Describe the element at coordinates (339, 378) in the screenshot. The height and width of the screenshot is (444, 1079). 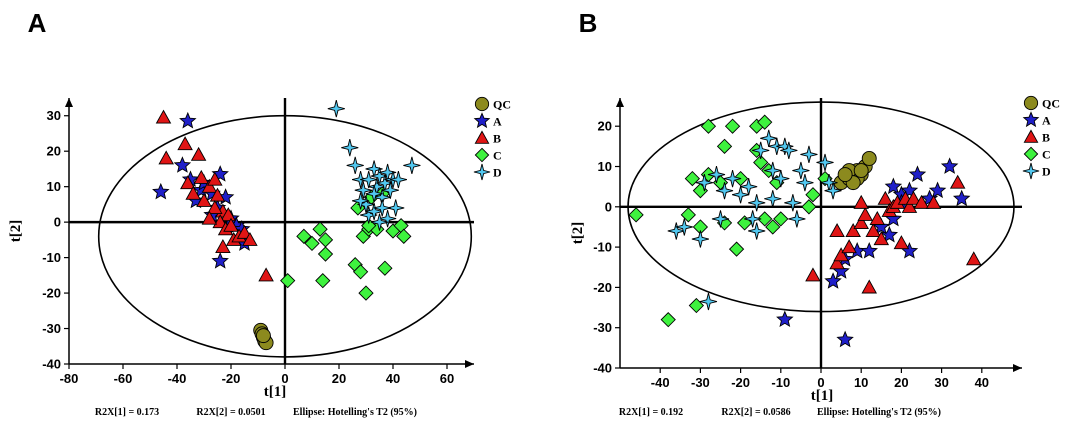
I see `x-tick-label: 20` at that location.